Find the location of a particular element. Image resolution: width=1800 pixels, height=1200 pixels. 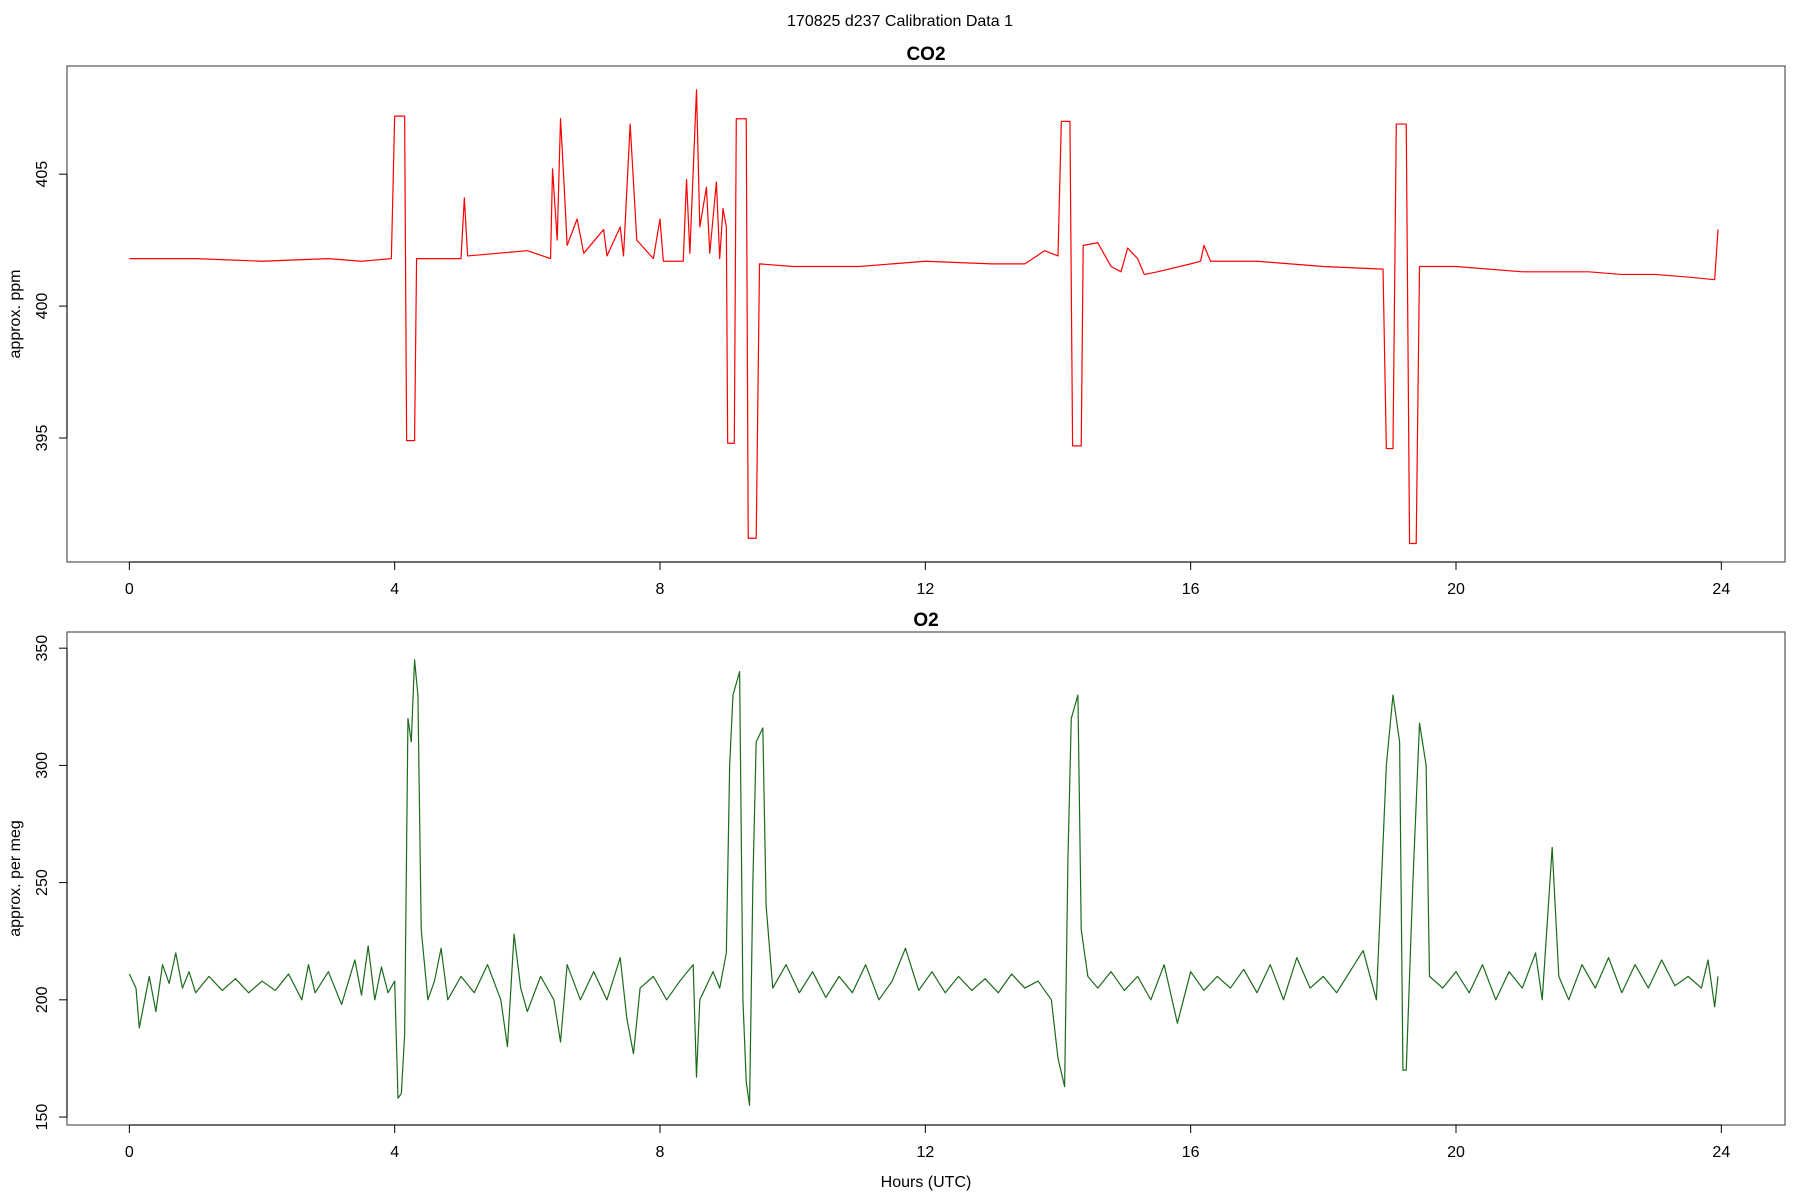

y-tick-label: 250 is located at coordinates (42, 882).